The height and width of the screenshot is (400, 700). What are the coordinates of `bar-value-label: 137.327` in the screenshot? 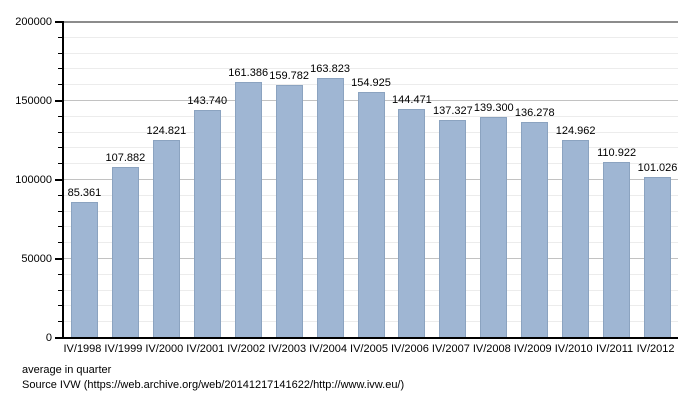 It's located at (452, 111).